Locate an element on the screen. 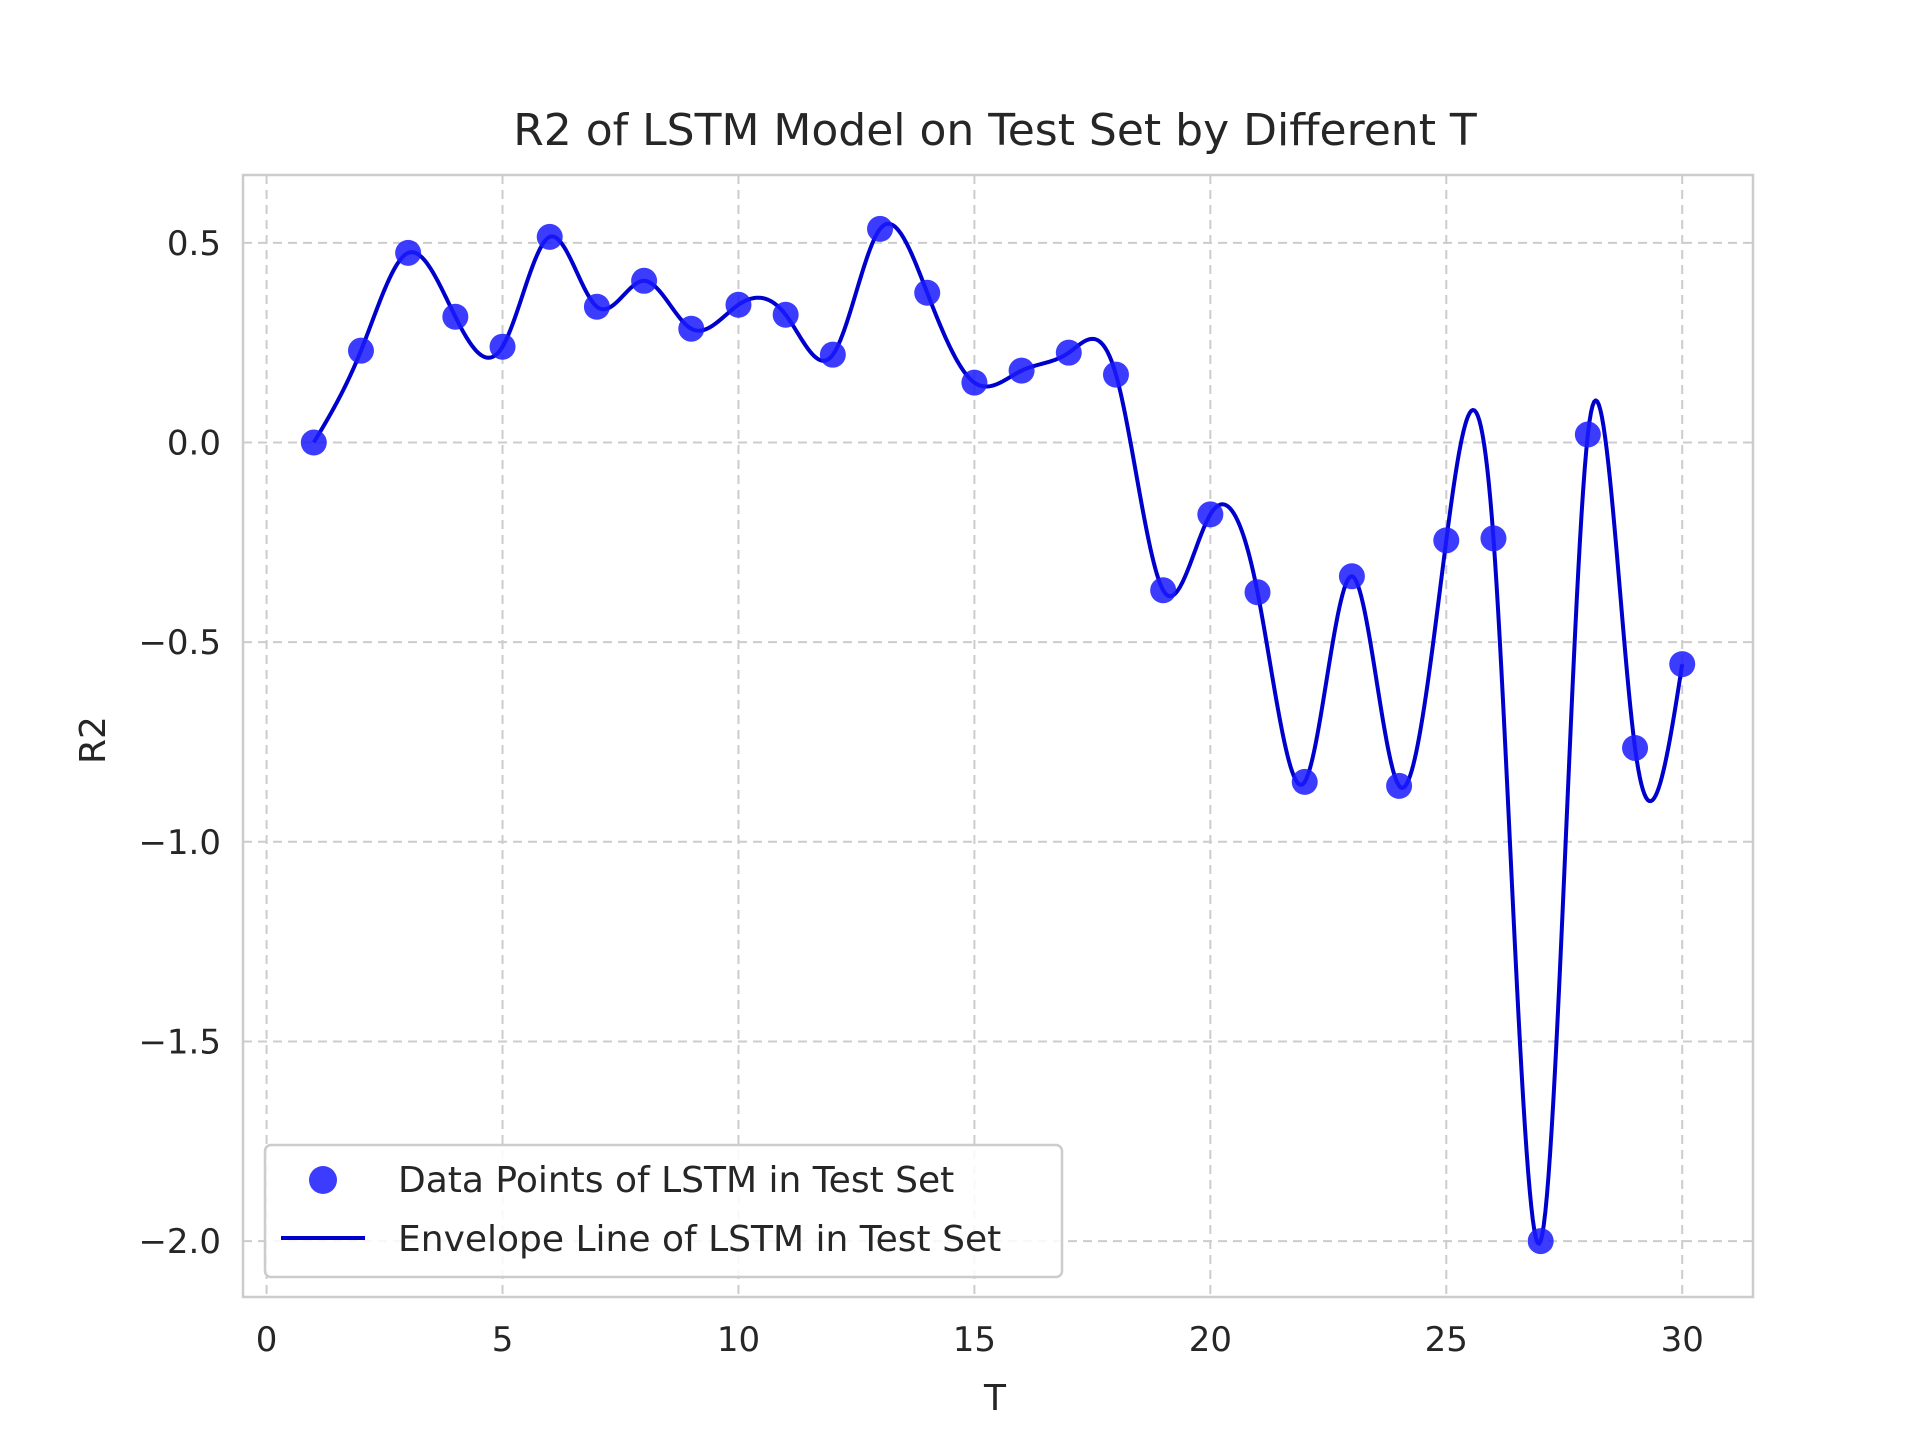  legend-marker-scatter is located at coordinates (323, 1180).